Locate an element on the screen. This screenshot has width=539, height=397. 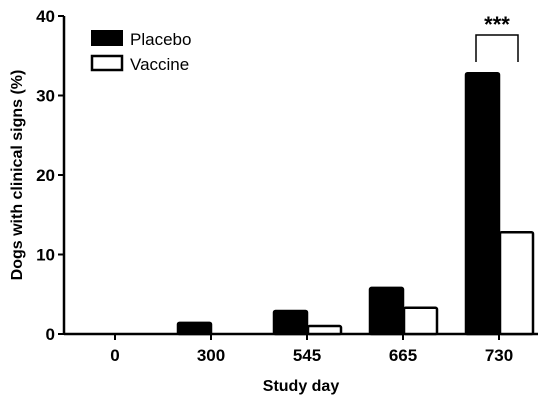
y-ticks: 0 10 20 30 40 is located at coordinates (50, 175).